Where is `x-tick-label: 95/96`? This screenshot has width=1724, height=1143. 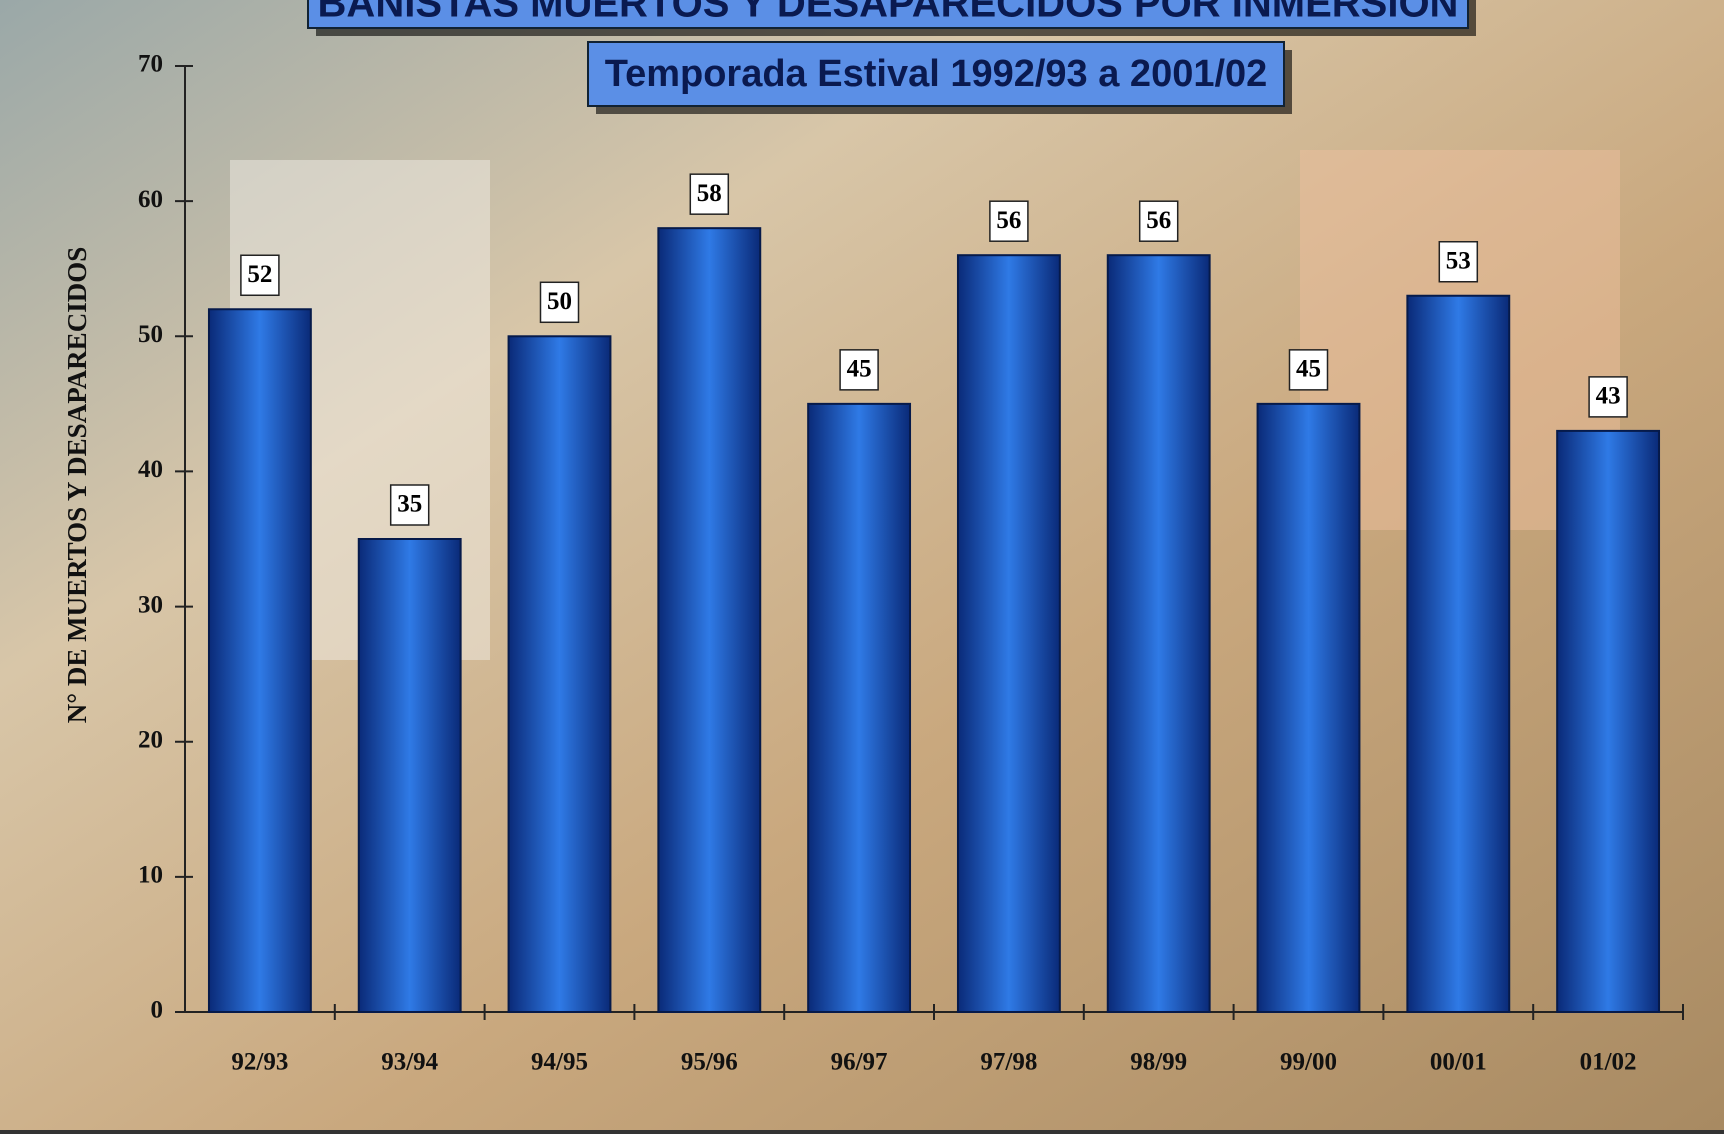
x-tick-label: 95/96 is located at coordinates (709, 1062).